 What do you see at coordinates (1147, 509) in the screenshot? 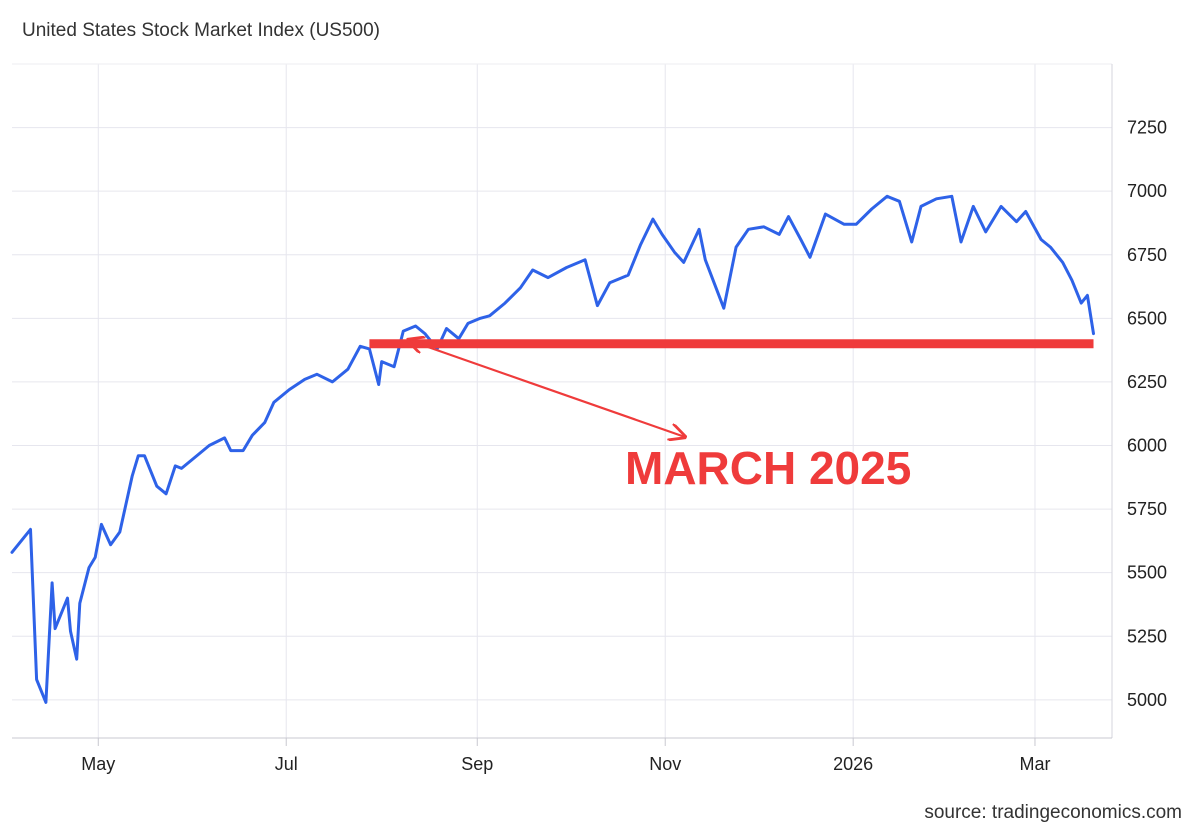
I see `y-tick-label: 5750` at bounding box center [1147, 509].